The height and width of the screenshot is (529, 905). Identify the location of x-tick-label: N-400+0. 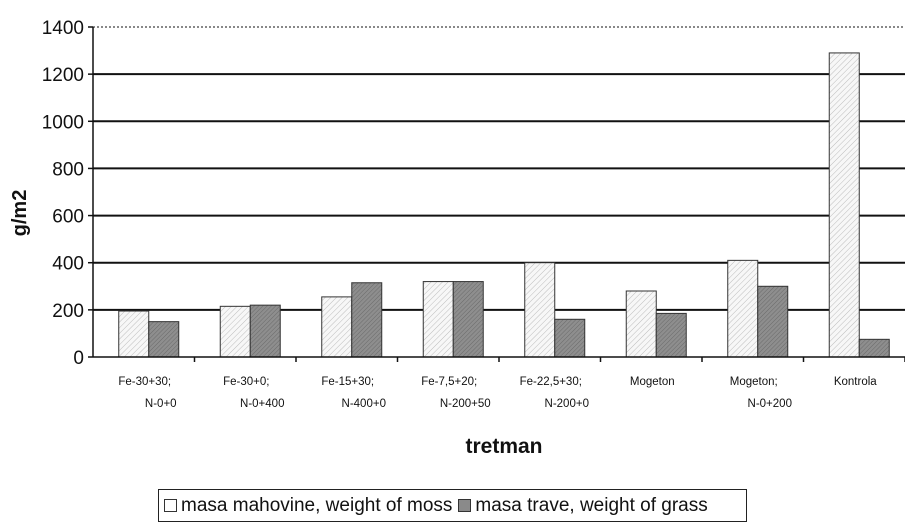
(364, 404).